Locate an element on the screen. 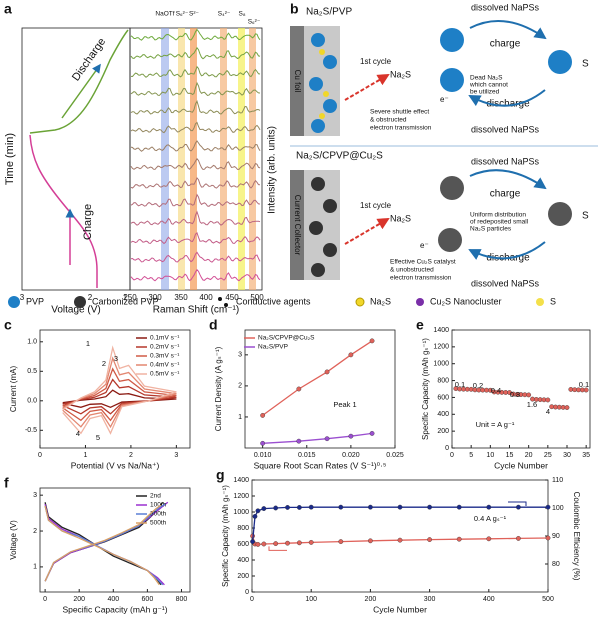  tick-label: 250 is located at coordinates (130, 297).